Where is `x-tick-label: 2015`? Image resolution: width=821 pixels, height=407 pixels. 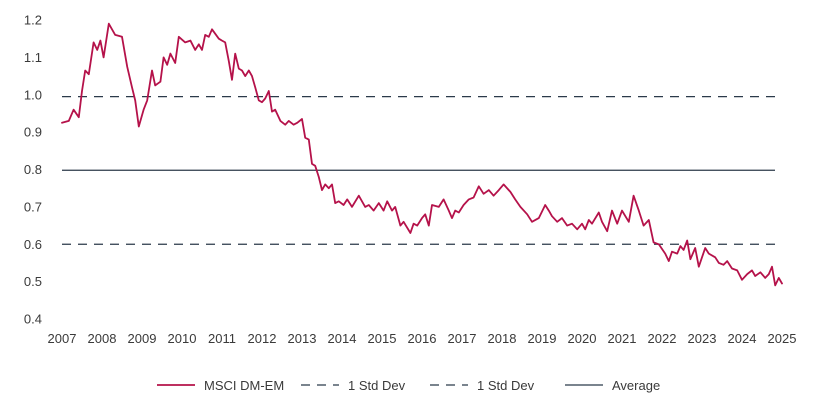 x-tick-label: 2015 is located at coordinates (382, 338).